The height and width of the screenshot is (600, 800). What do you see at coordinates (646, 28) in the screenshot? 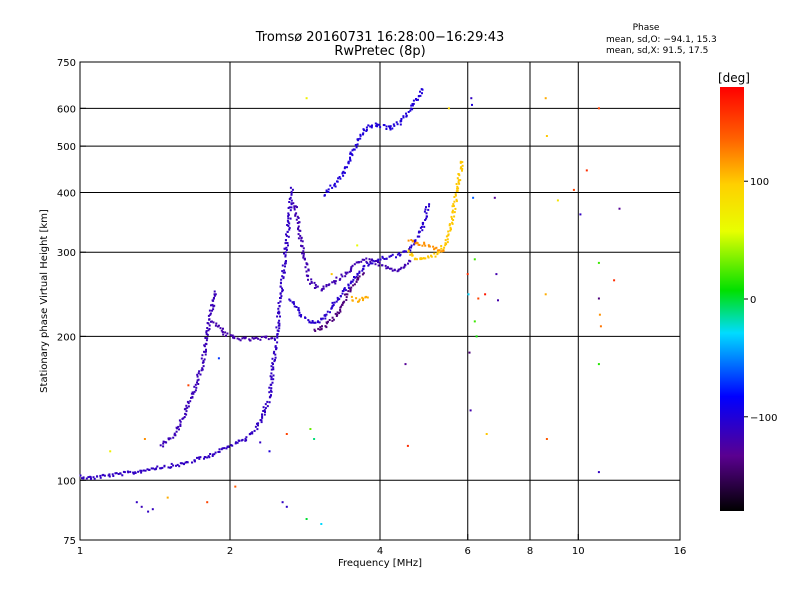
I see `stats-header: Phase` at bounding box center [646, 28].